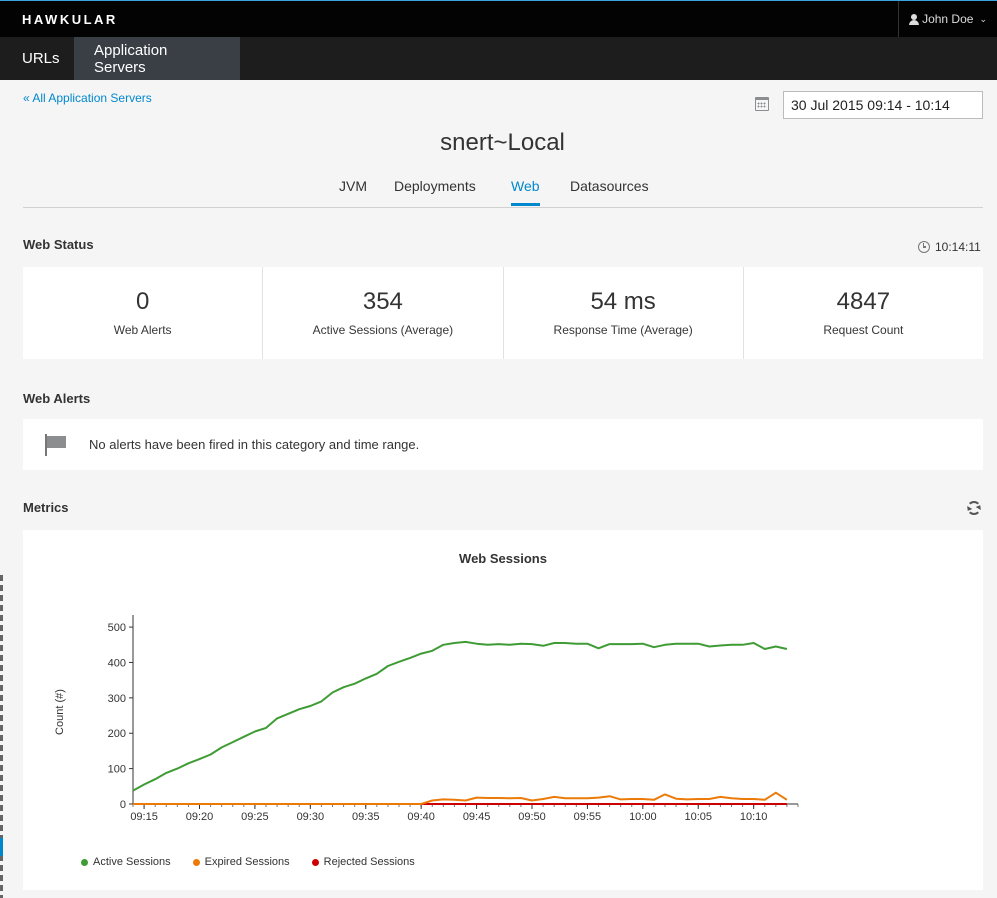  What do you see at coordinates (883, 105) in the screenshot?
I see `date-range-input` at bounding box center [883, 105].